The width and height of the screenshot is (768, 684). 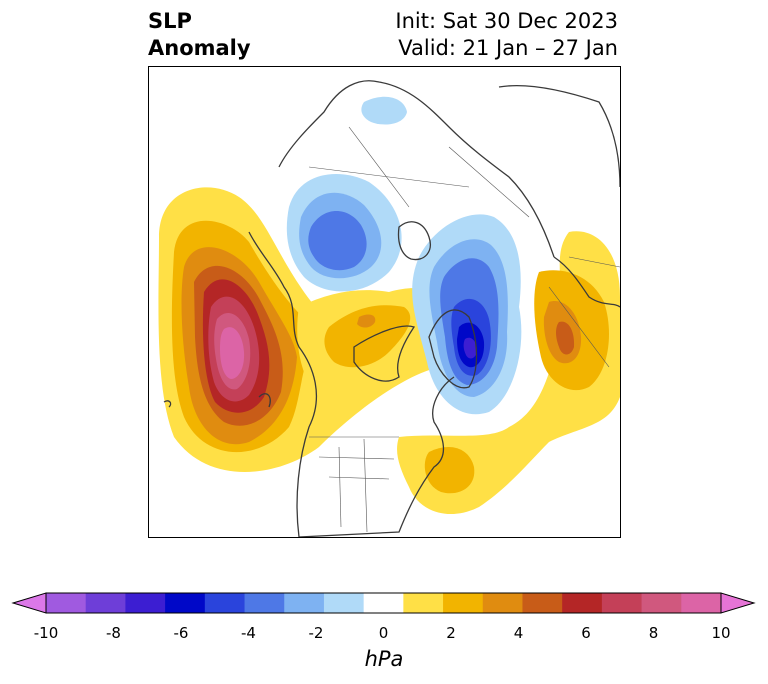 What do you see at coordinates (506, 21) in the screenshot?
I see `init-date-label: Init: Sat 30 Dec 2023` at bounding box center [506, 21].